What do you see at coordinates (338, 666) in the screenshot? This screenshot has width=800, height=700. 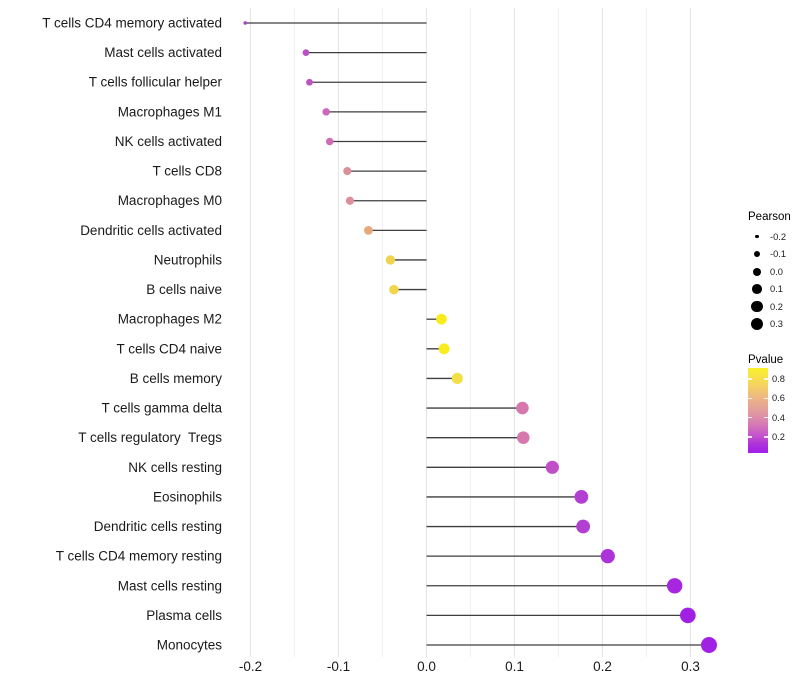 I see `x-axis-tick-label: -0.1` at bounding box center [338, 666].